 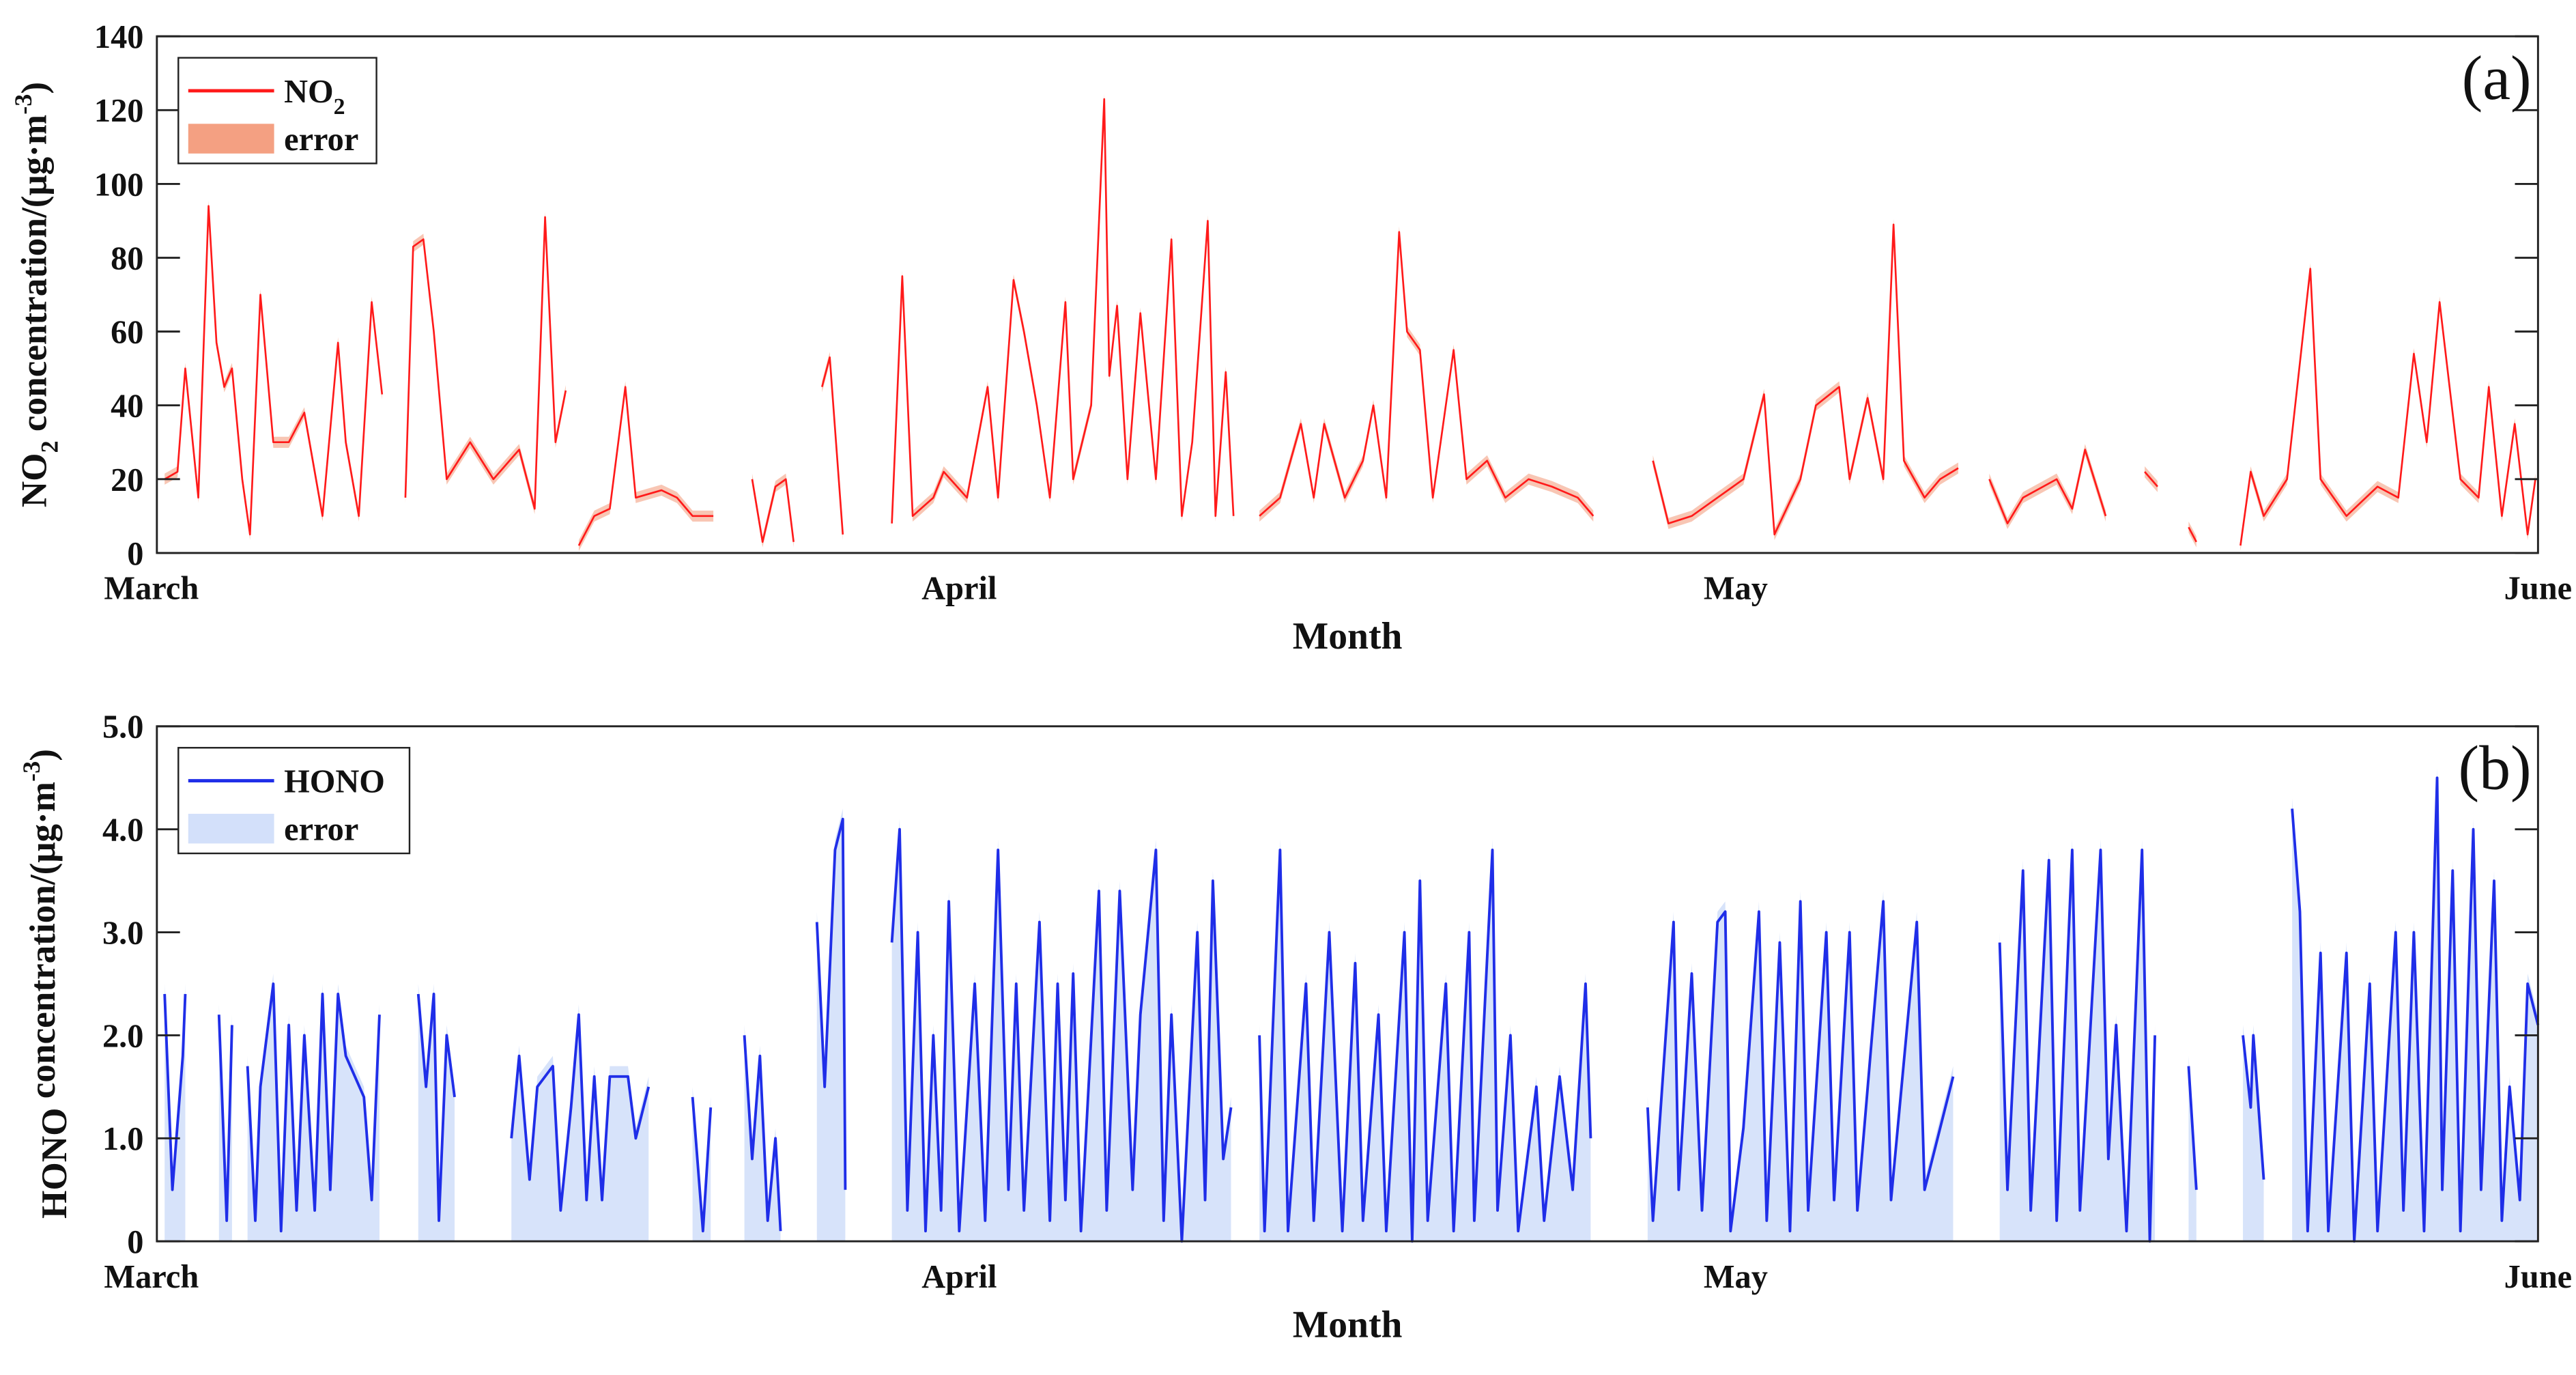 What do you see at coordinates (2494, 768) in the screenshot?
I see `panel-label: (b)` at bounding box center [2494, 768].